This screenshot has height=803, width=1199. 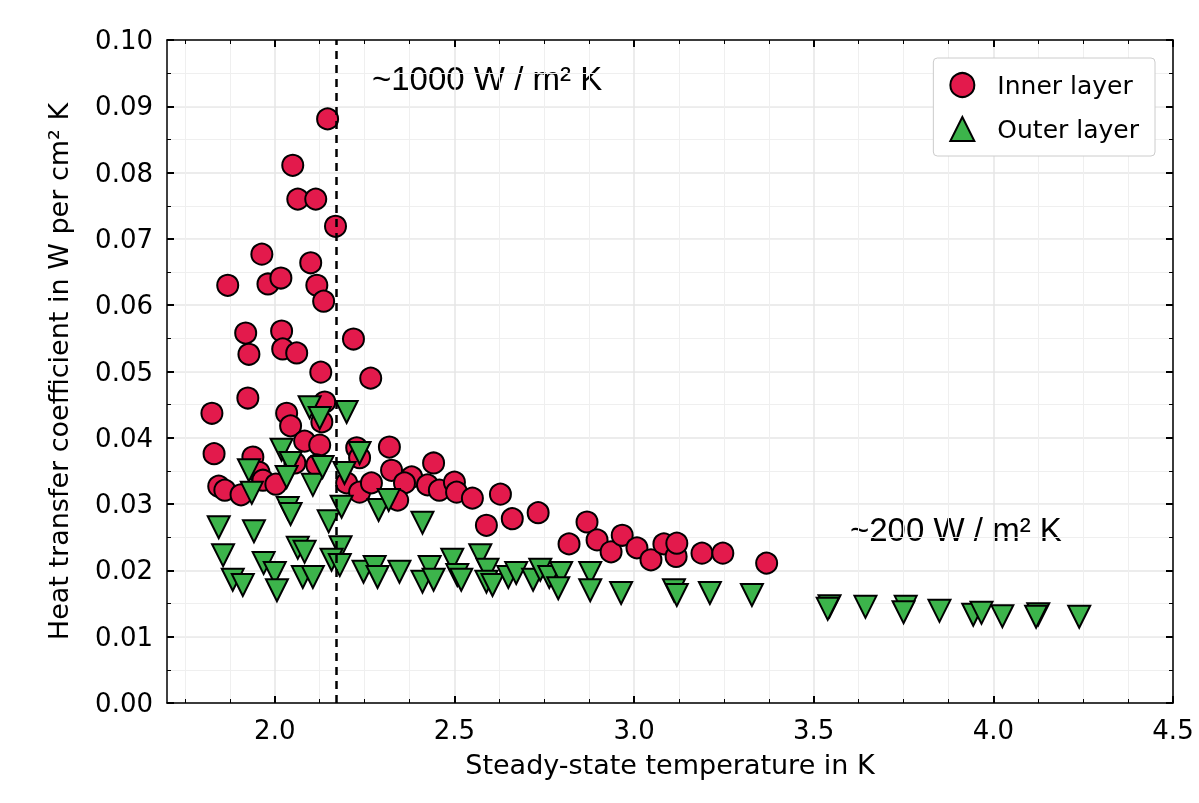 I want to click on x-tick-label: 4.0, so click(x=993, y=730).